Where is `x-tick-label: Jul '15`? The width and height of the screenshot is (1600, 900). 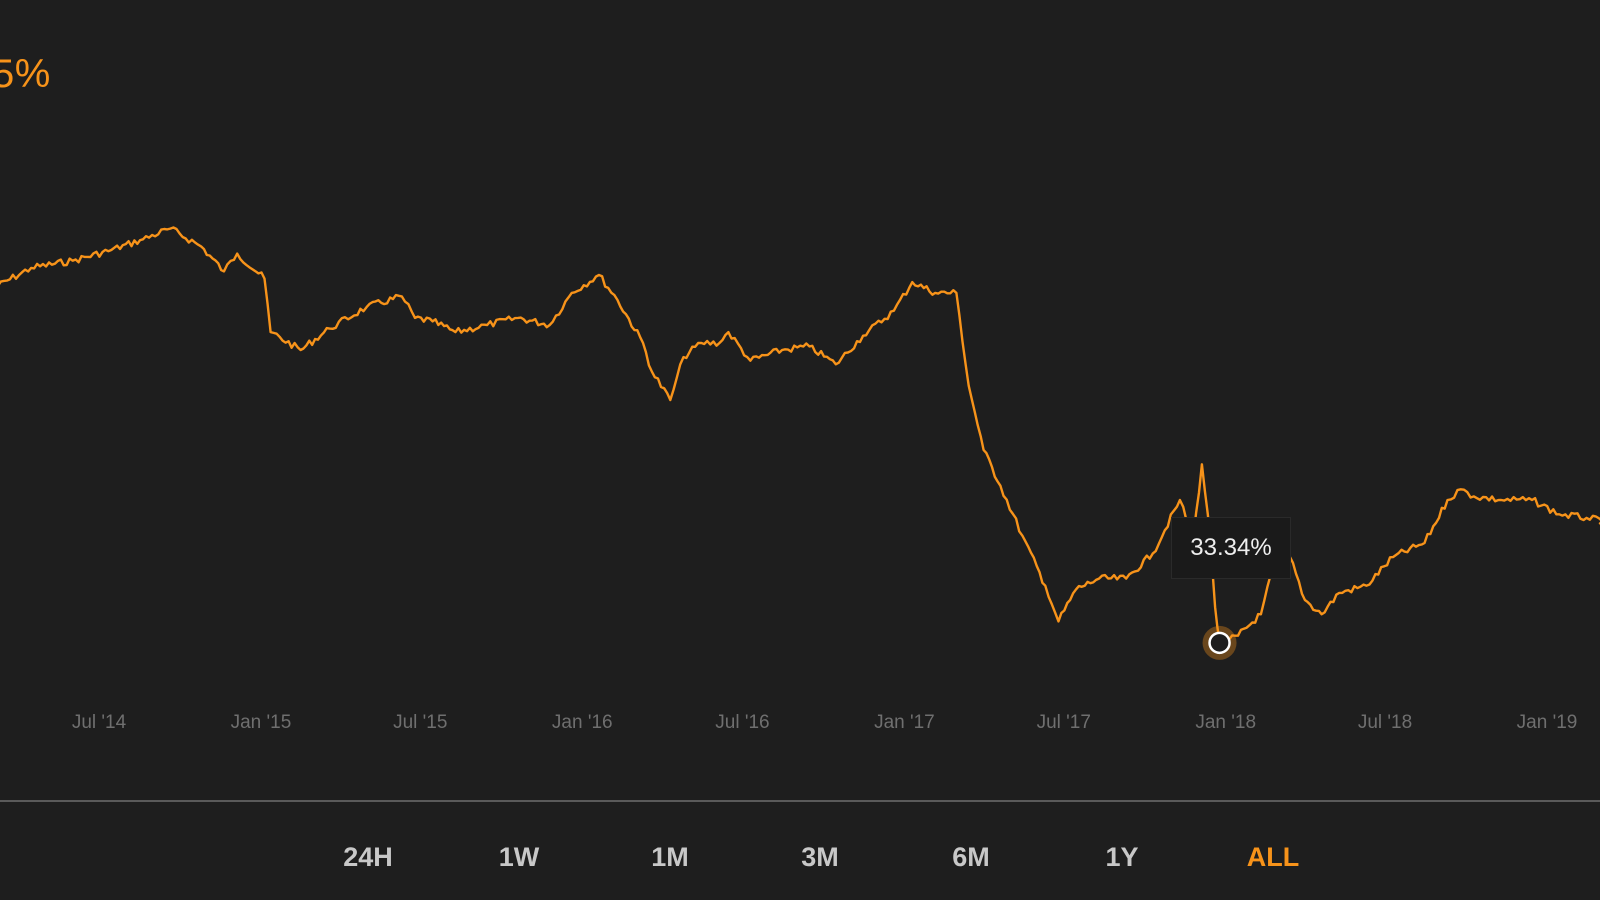 x-tick-label: Jul '15 is located at coordinates (420, 722).